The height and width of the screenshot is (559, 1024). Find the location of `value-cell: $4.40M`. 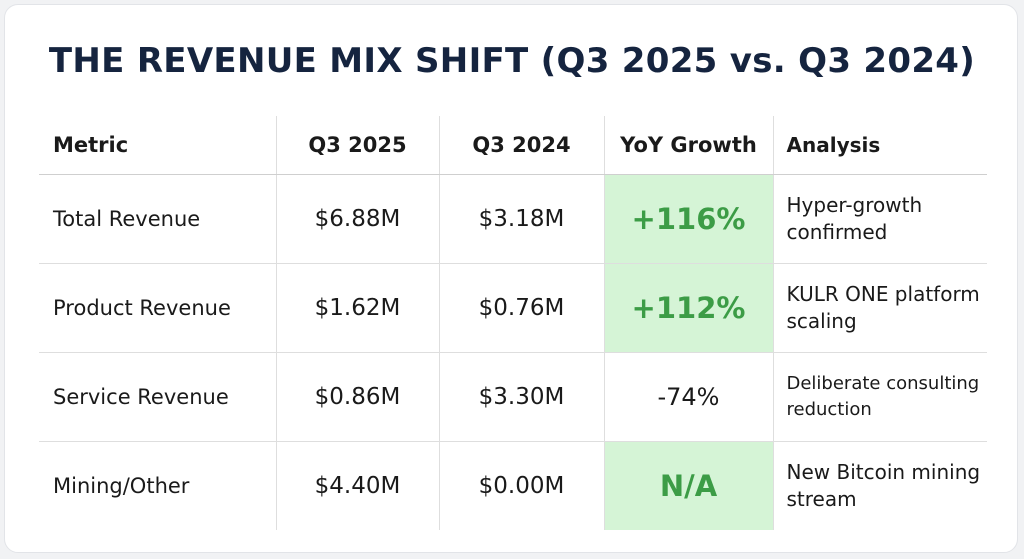

value-cell: $4.40M is located at coordinates (357, 485).